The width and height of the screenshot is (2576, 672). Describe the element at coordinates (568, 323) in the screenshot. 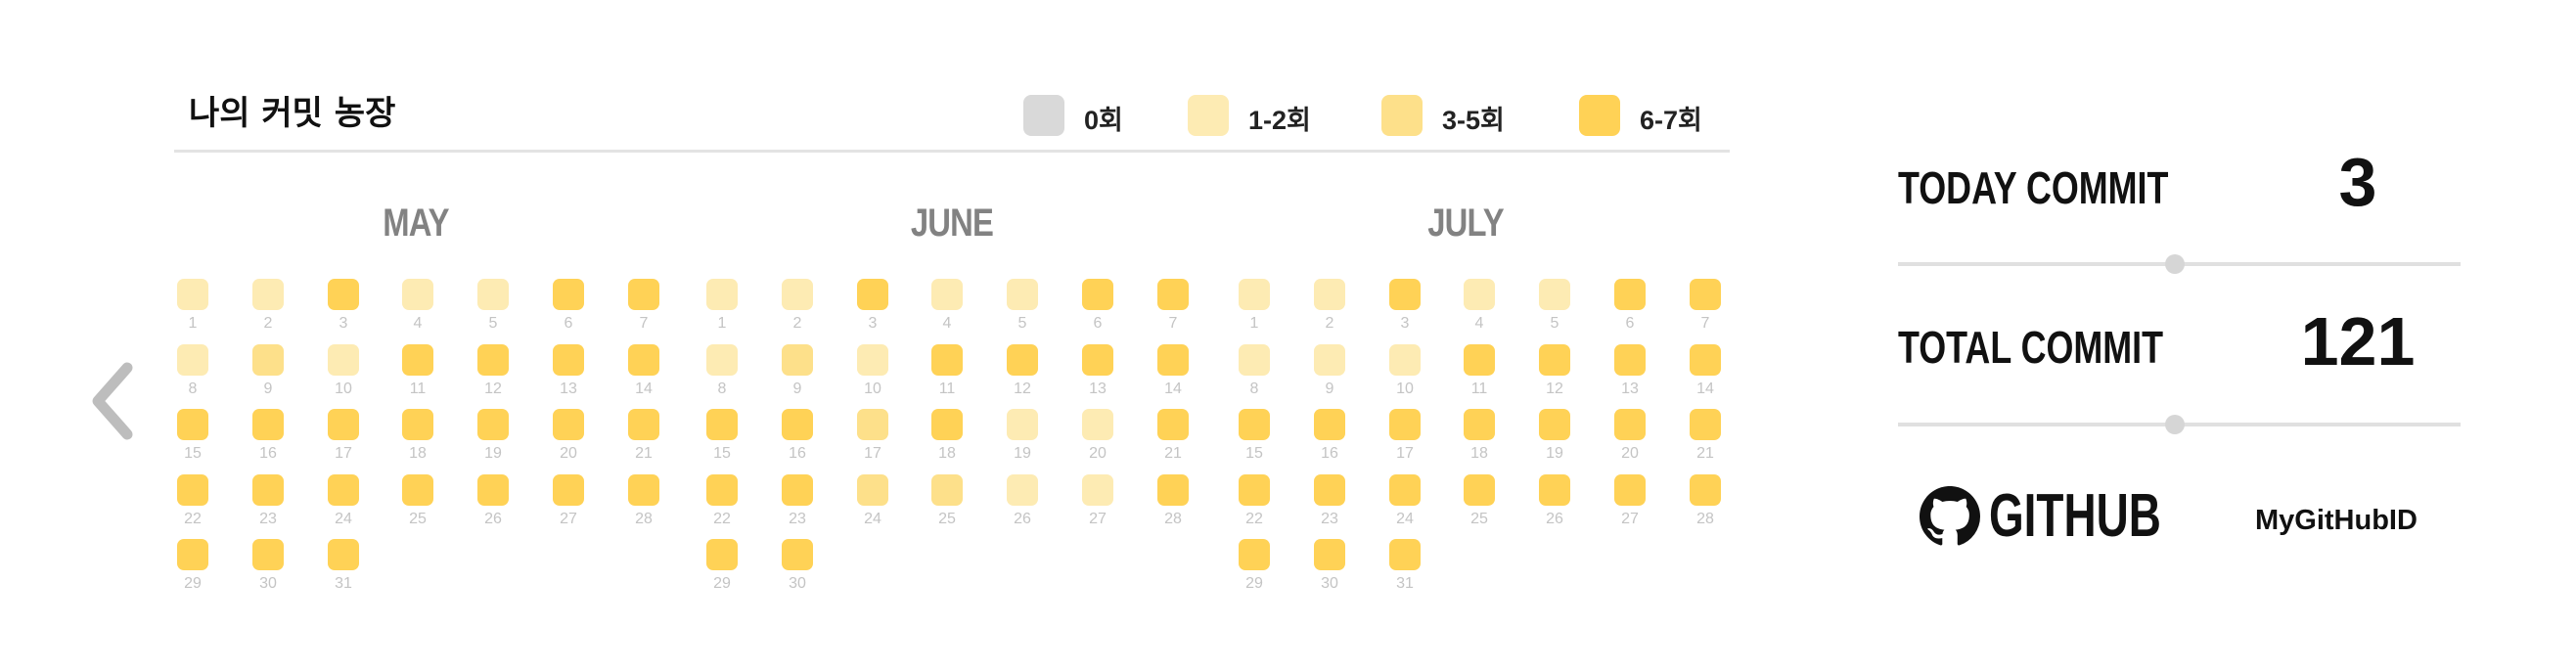

I see `day-number: 6` at that location.